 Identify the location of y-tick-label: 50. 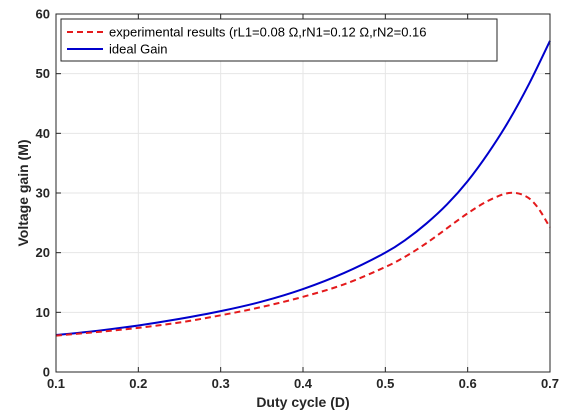
(43, 73).